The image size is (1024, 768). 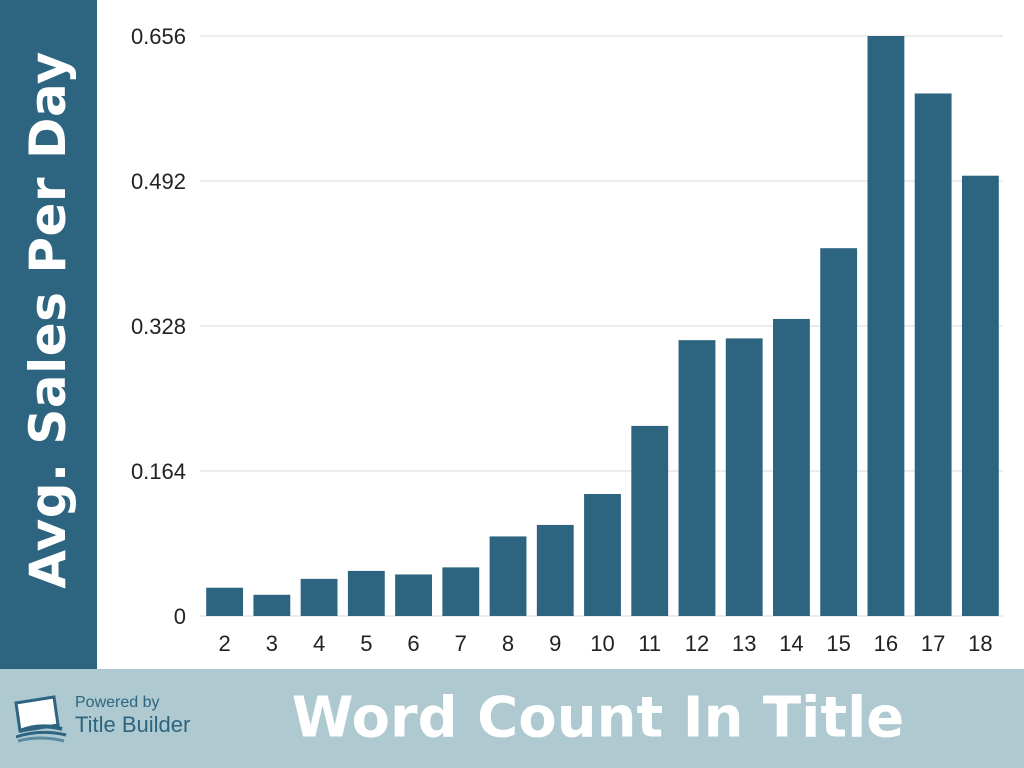 I want to click on x-axis-label: Word Count In Title, so click(x=598, y=718).